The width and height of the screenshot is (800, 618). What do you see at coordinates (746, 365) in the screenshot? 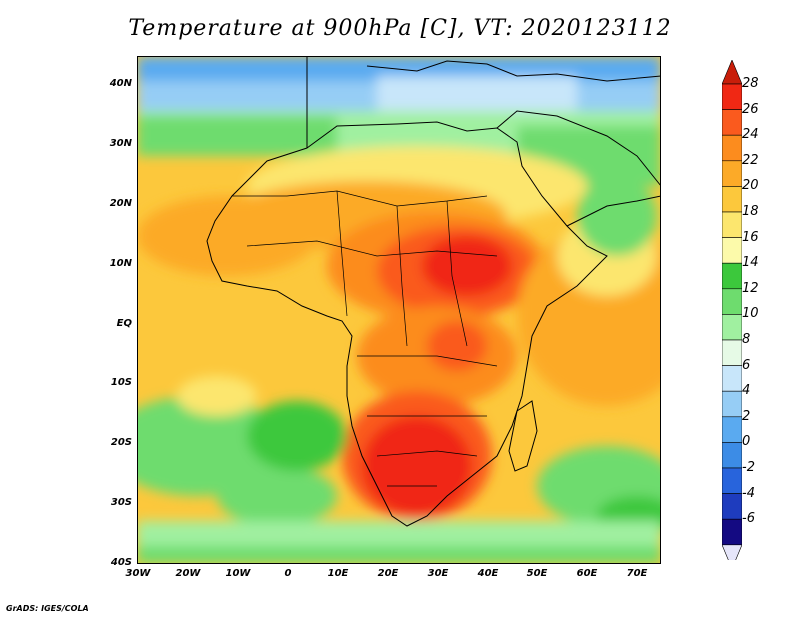
I see `colorbar-level-label: 6` at bounding box center [746, 365].